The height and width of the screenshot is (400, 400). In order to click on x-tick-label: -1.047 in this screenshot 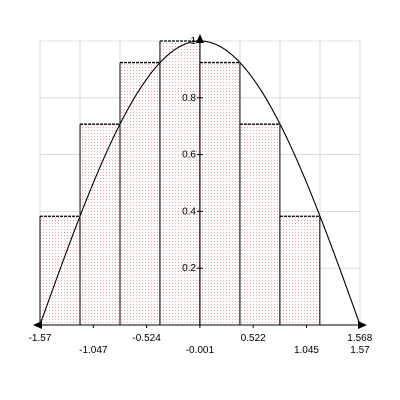, I will do `click(93, 350)`.